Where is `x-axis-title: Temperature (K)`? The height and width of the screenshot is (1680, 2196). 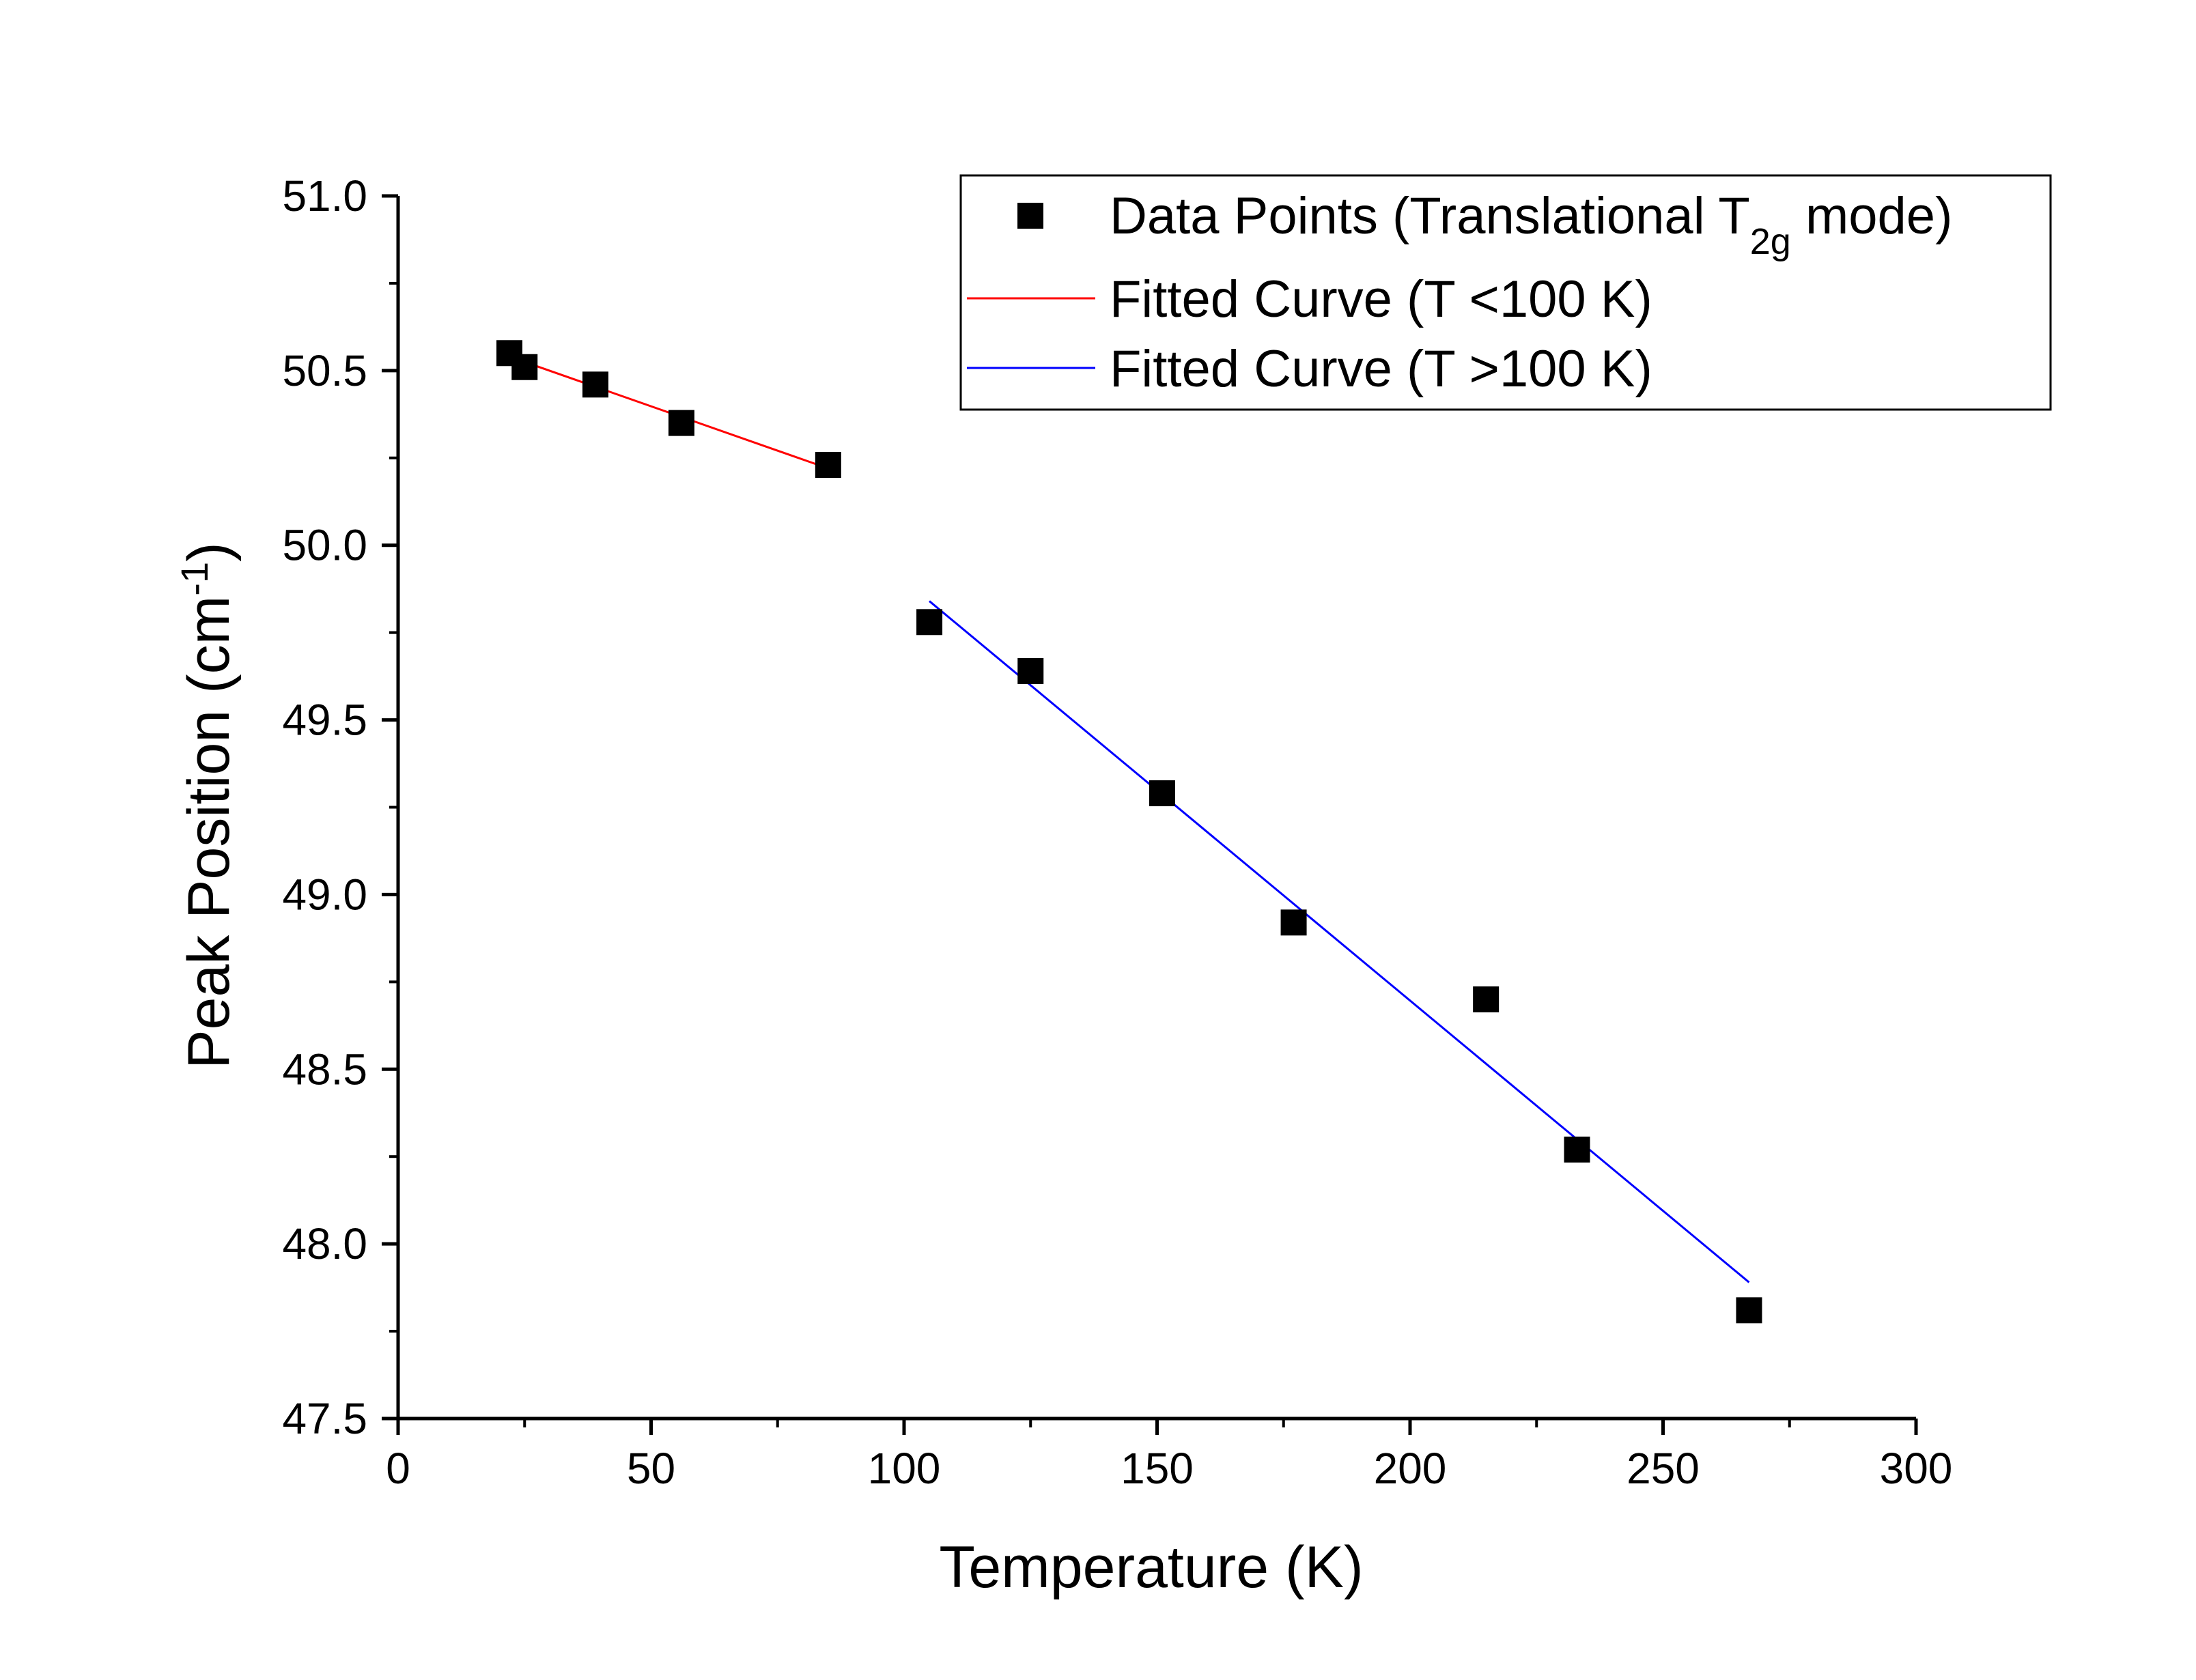 x-axis-title: Temperature (K) is located at coordinates (1151, 1567).